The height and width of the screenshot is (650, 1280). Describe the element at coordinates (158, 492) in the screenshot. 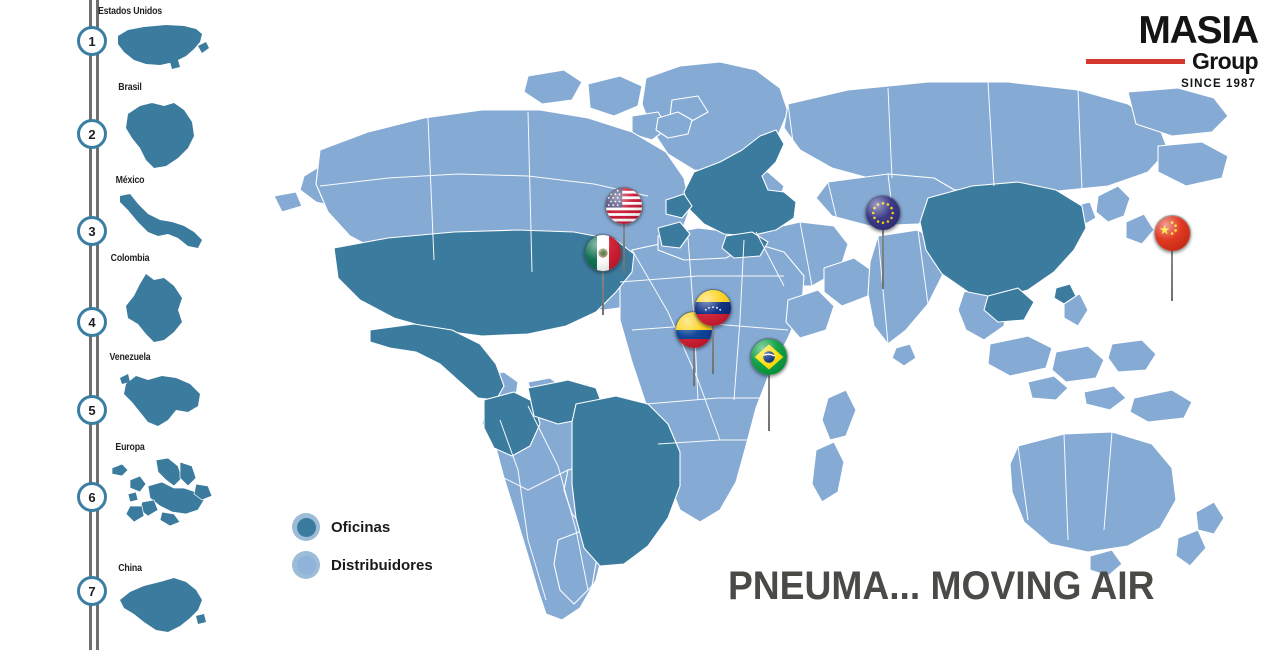

I see `sidebar-shape-europe` at that location.